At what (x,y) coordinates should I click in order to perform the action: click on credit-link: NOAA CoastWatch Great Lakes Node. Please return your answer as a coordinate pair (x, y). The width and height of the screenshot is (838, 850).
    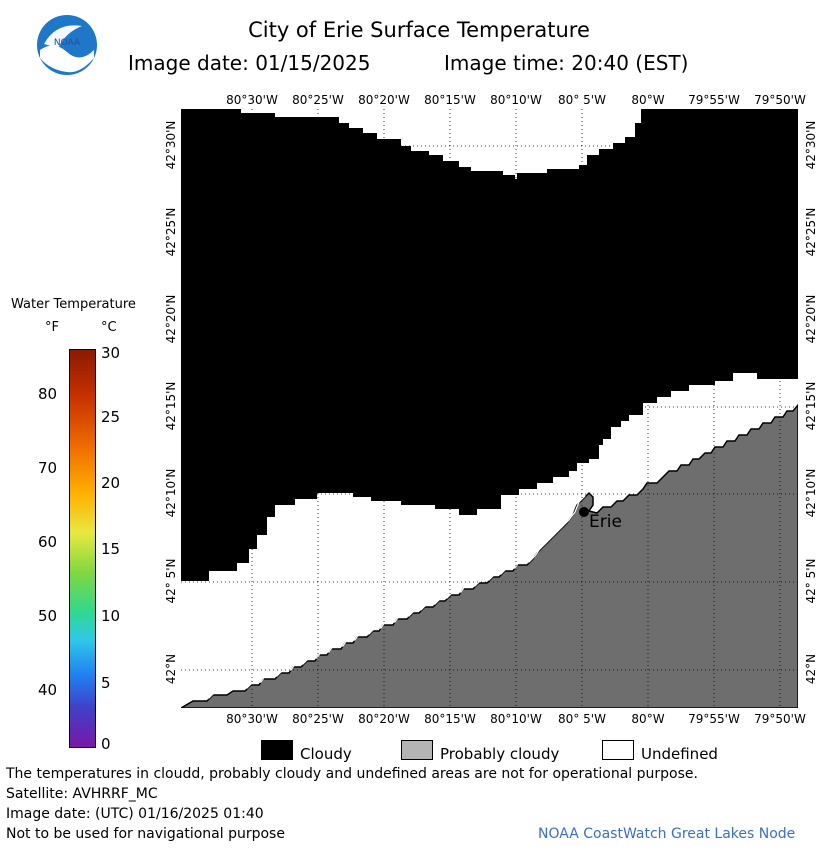
    Looking at the image, I should click on (667, 834).